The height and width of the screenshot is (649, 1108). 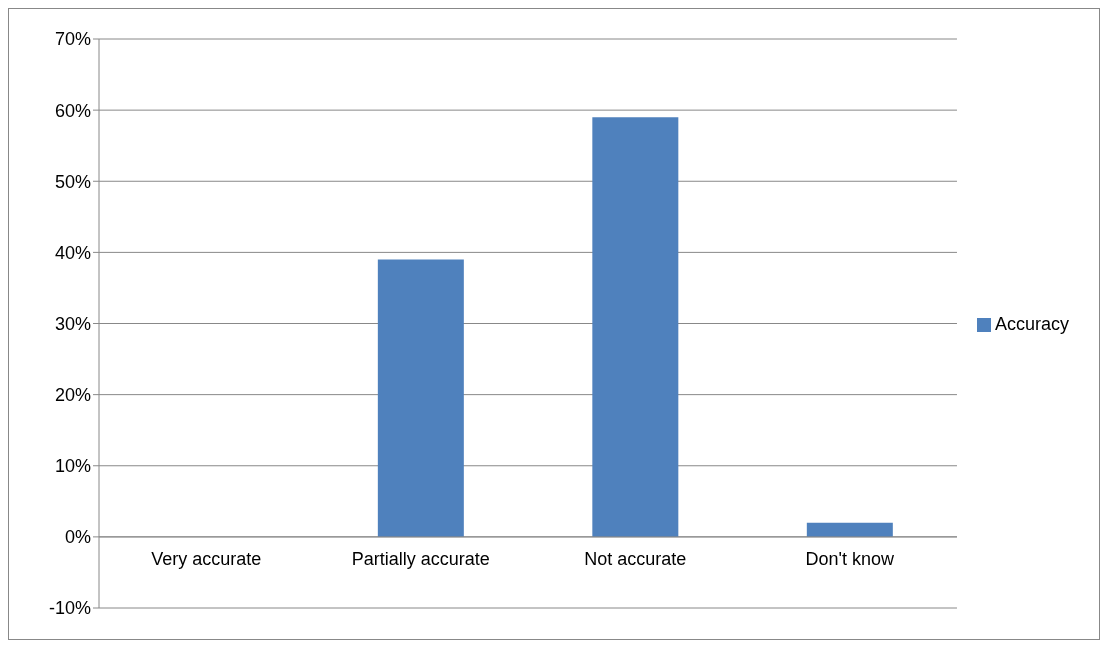 I want to click on x-tick-label: Don't know, so click(x=850, y=558).